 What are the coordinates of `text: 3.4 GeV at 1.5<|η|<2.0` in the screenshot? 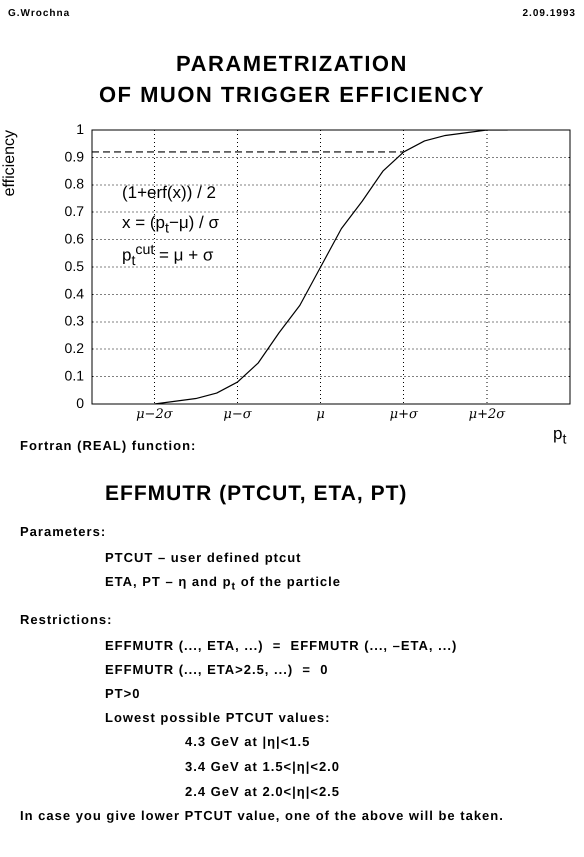 It's located at (263, 767).